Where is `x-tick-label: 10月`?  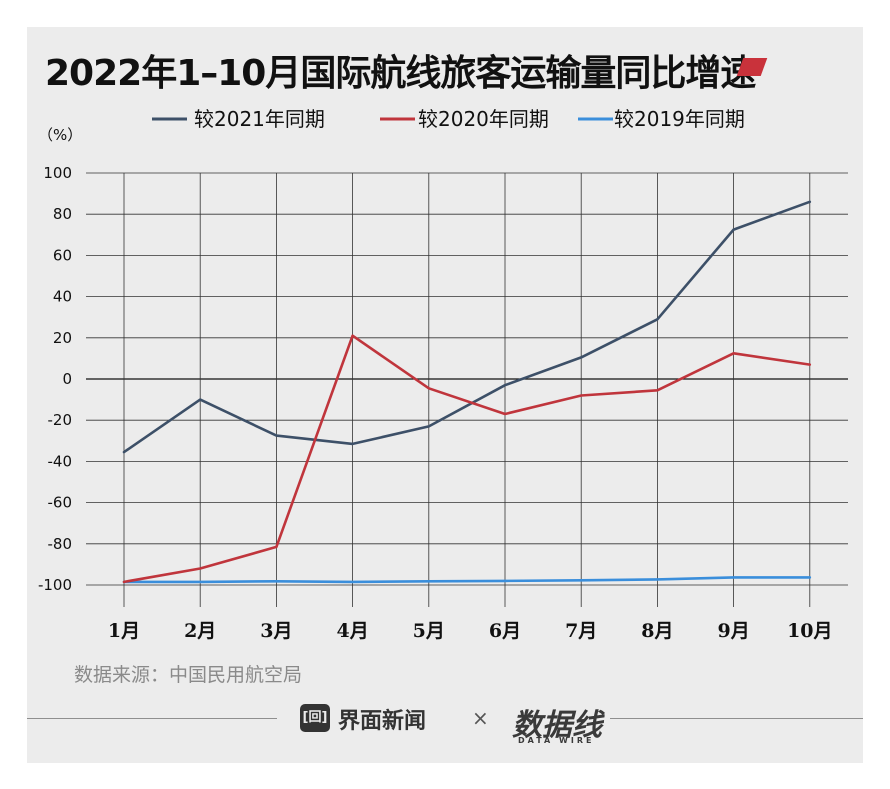 x-tick-label: 10月 is located at coordinates (809, 631).